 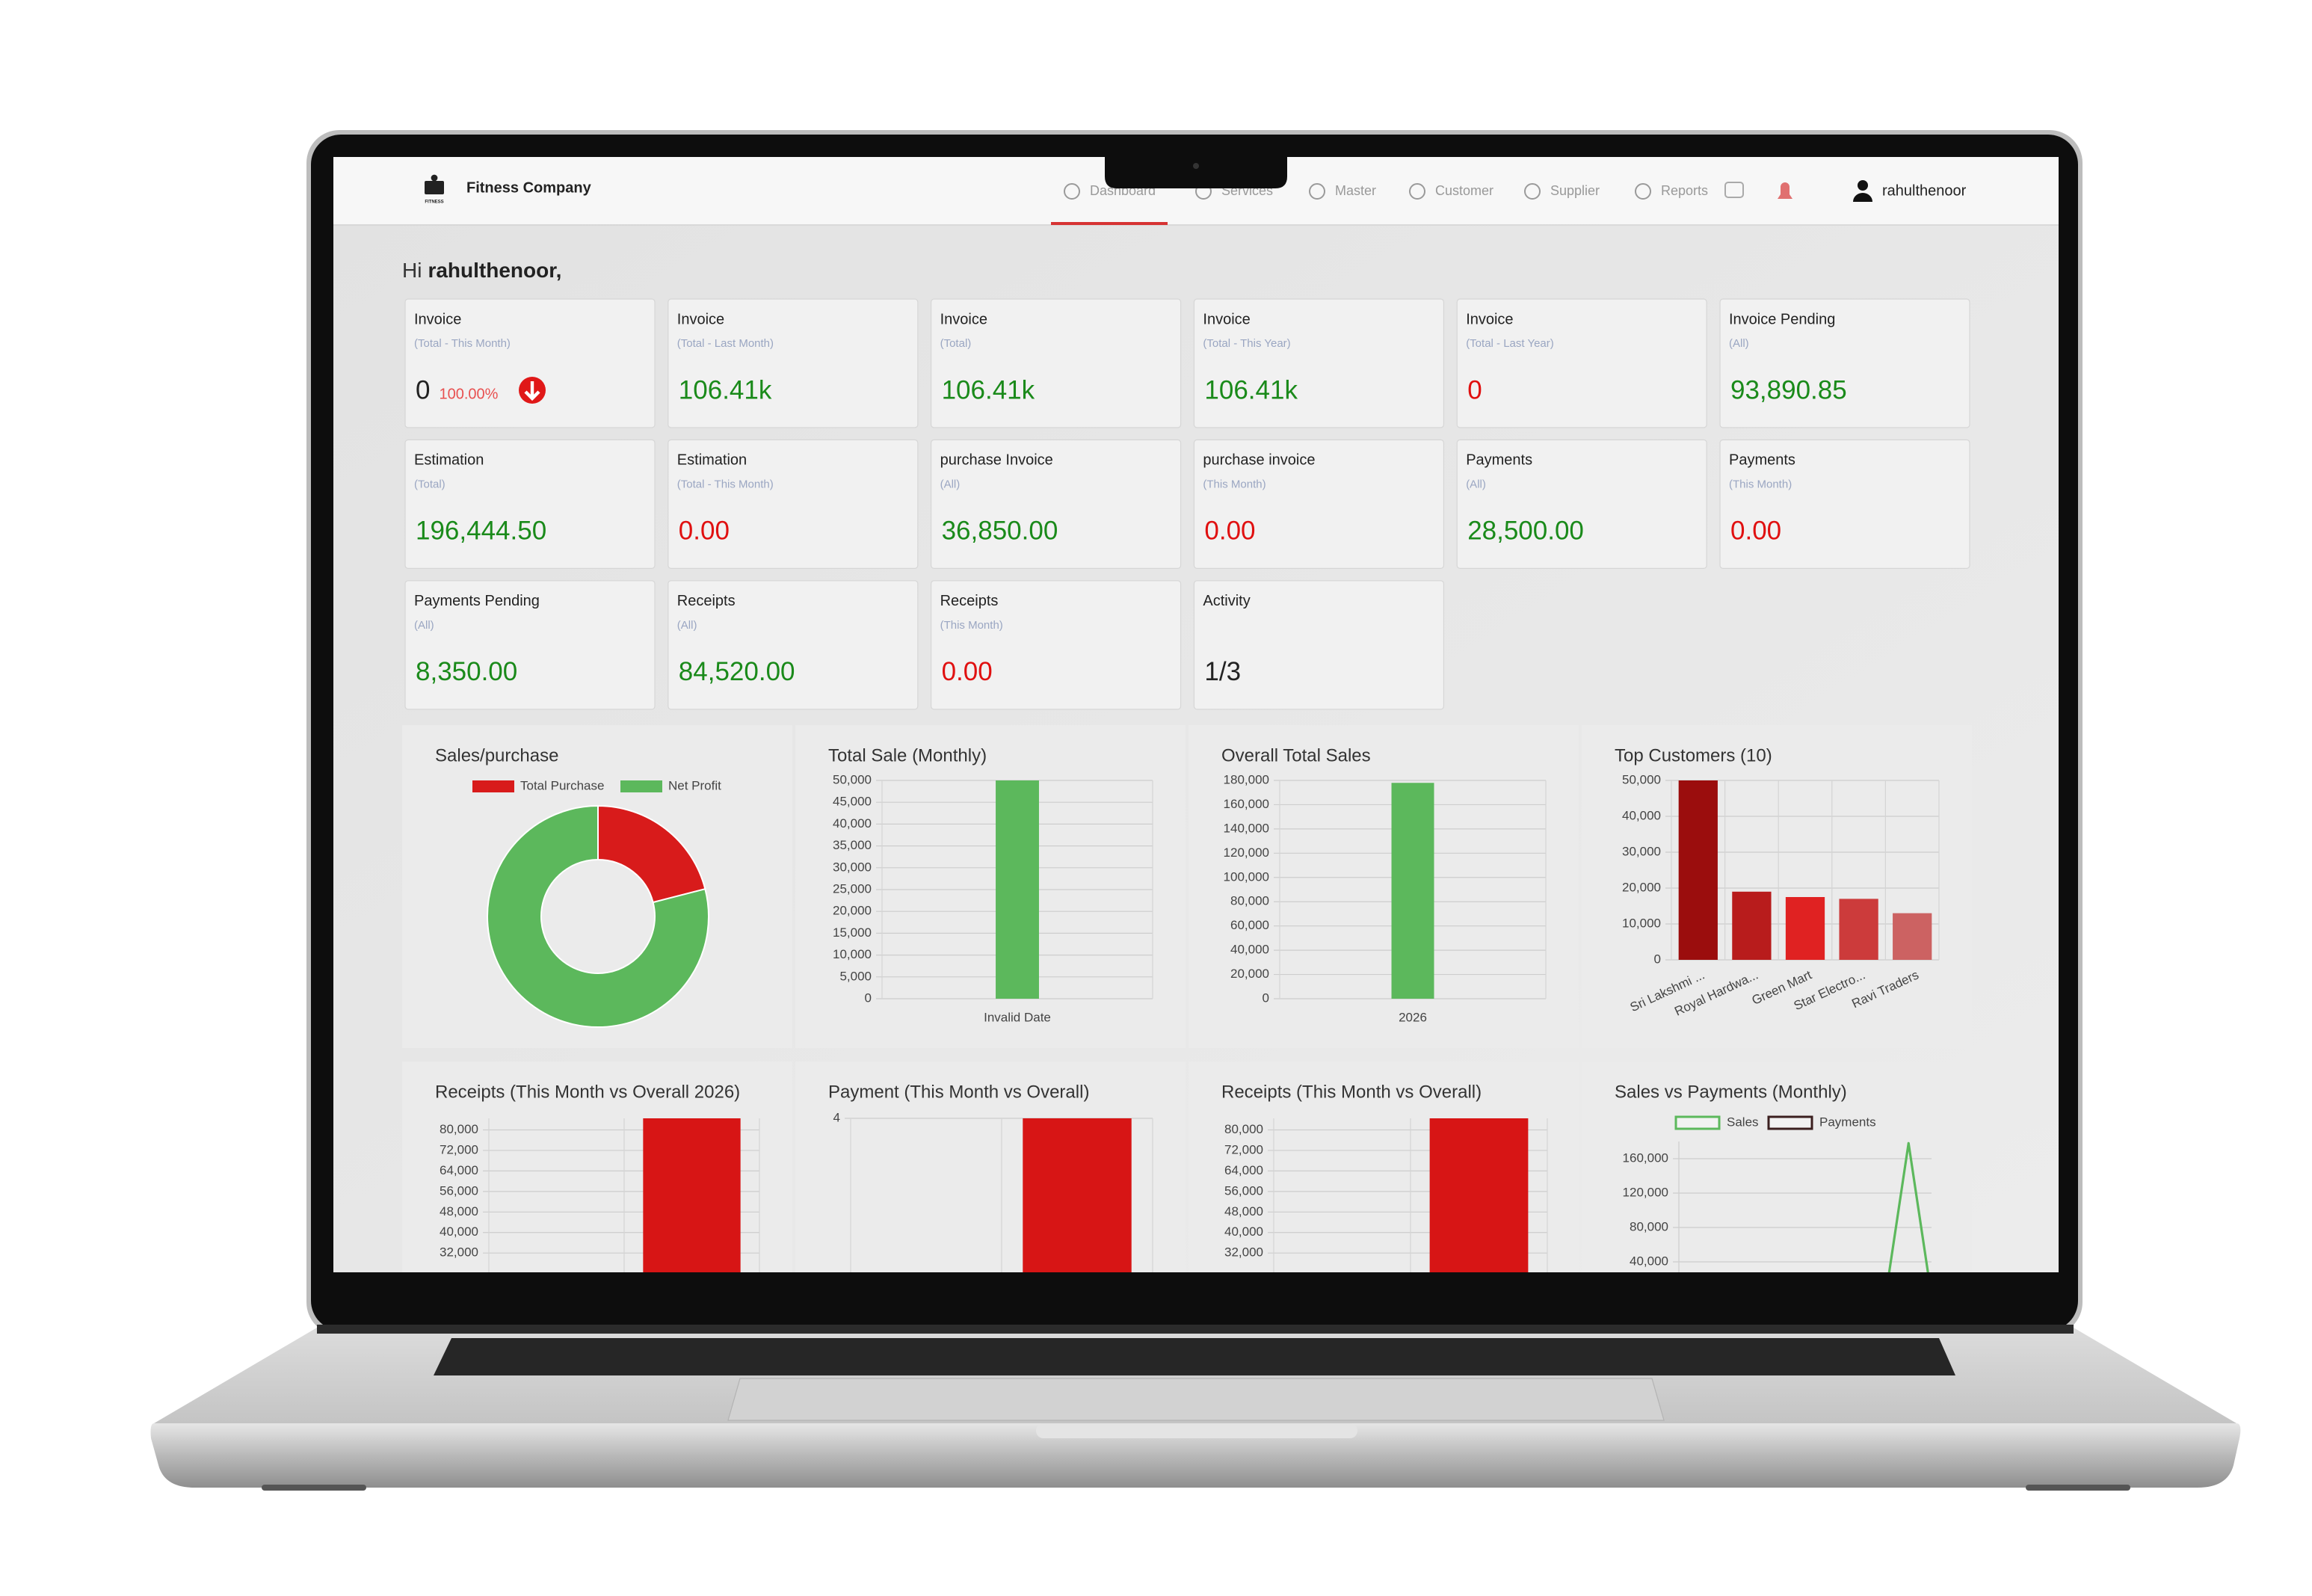 I want to click on y-tick-label: 50,000, so click(x=852, y=779).